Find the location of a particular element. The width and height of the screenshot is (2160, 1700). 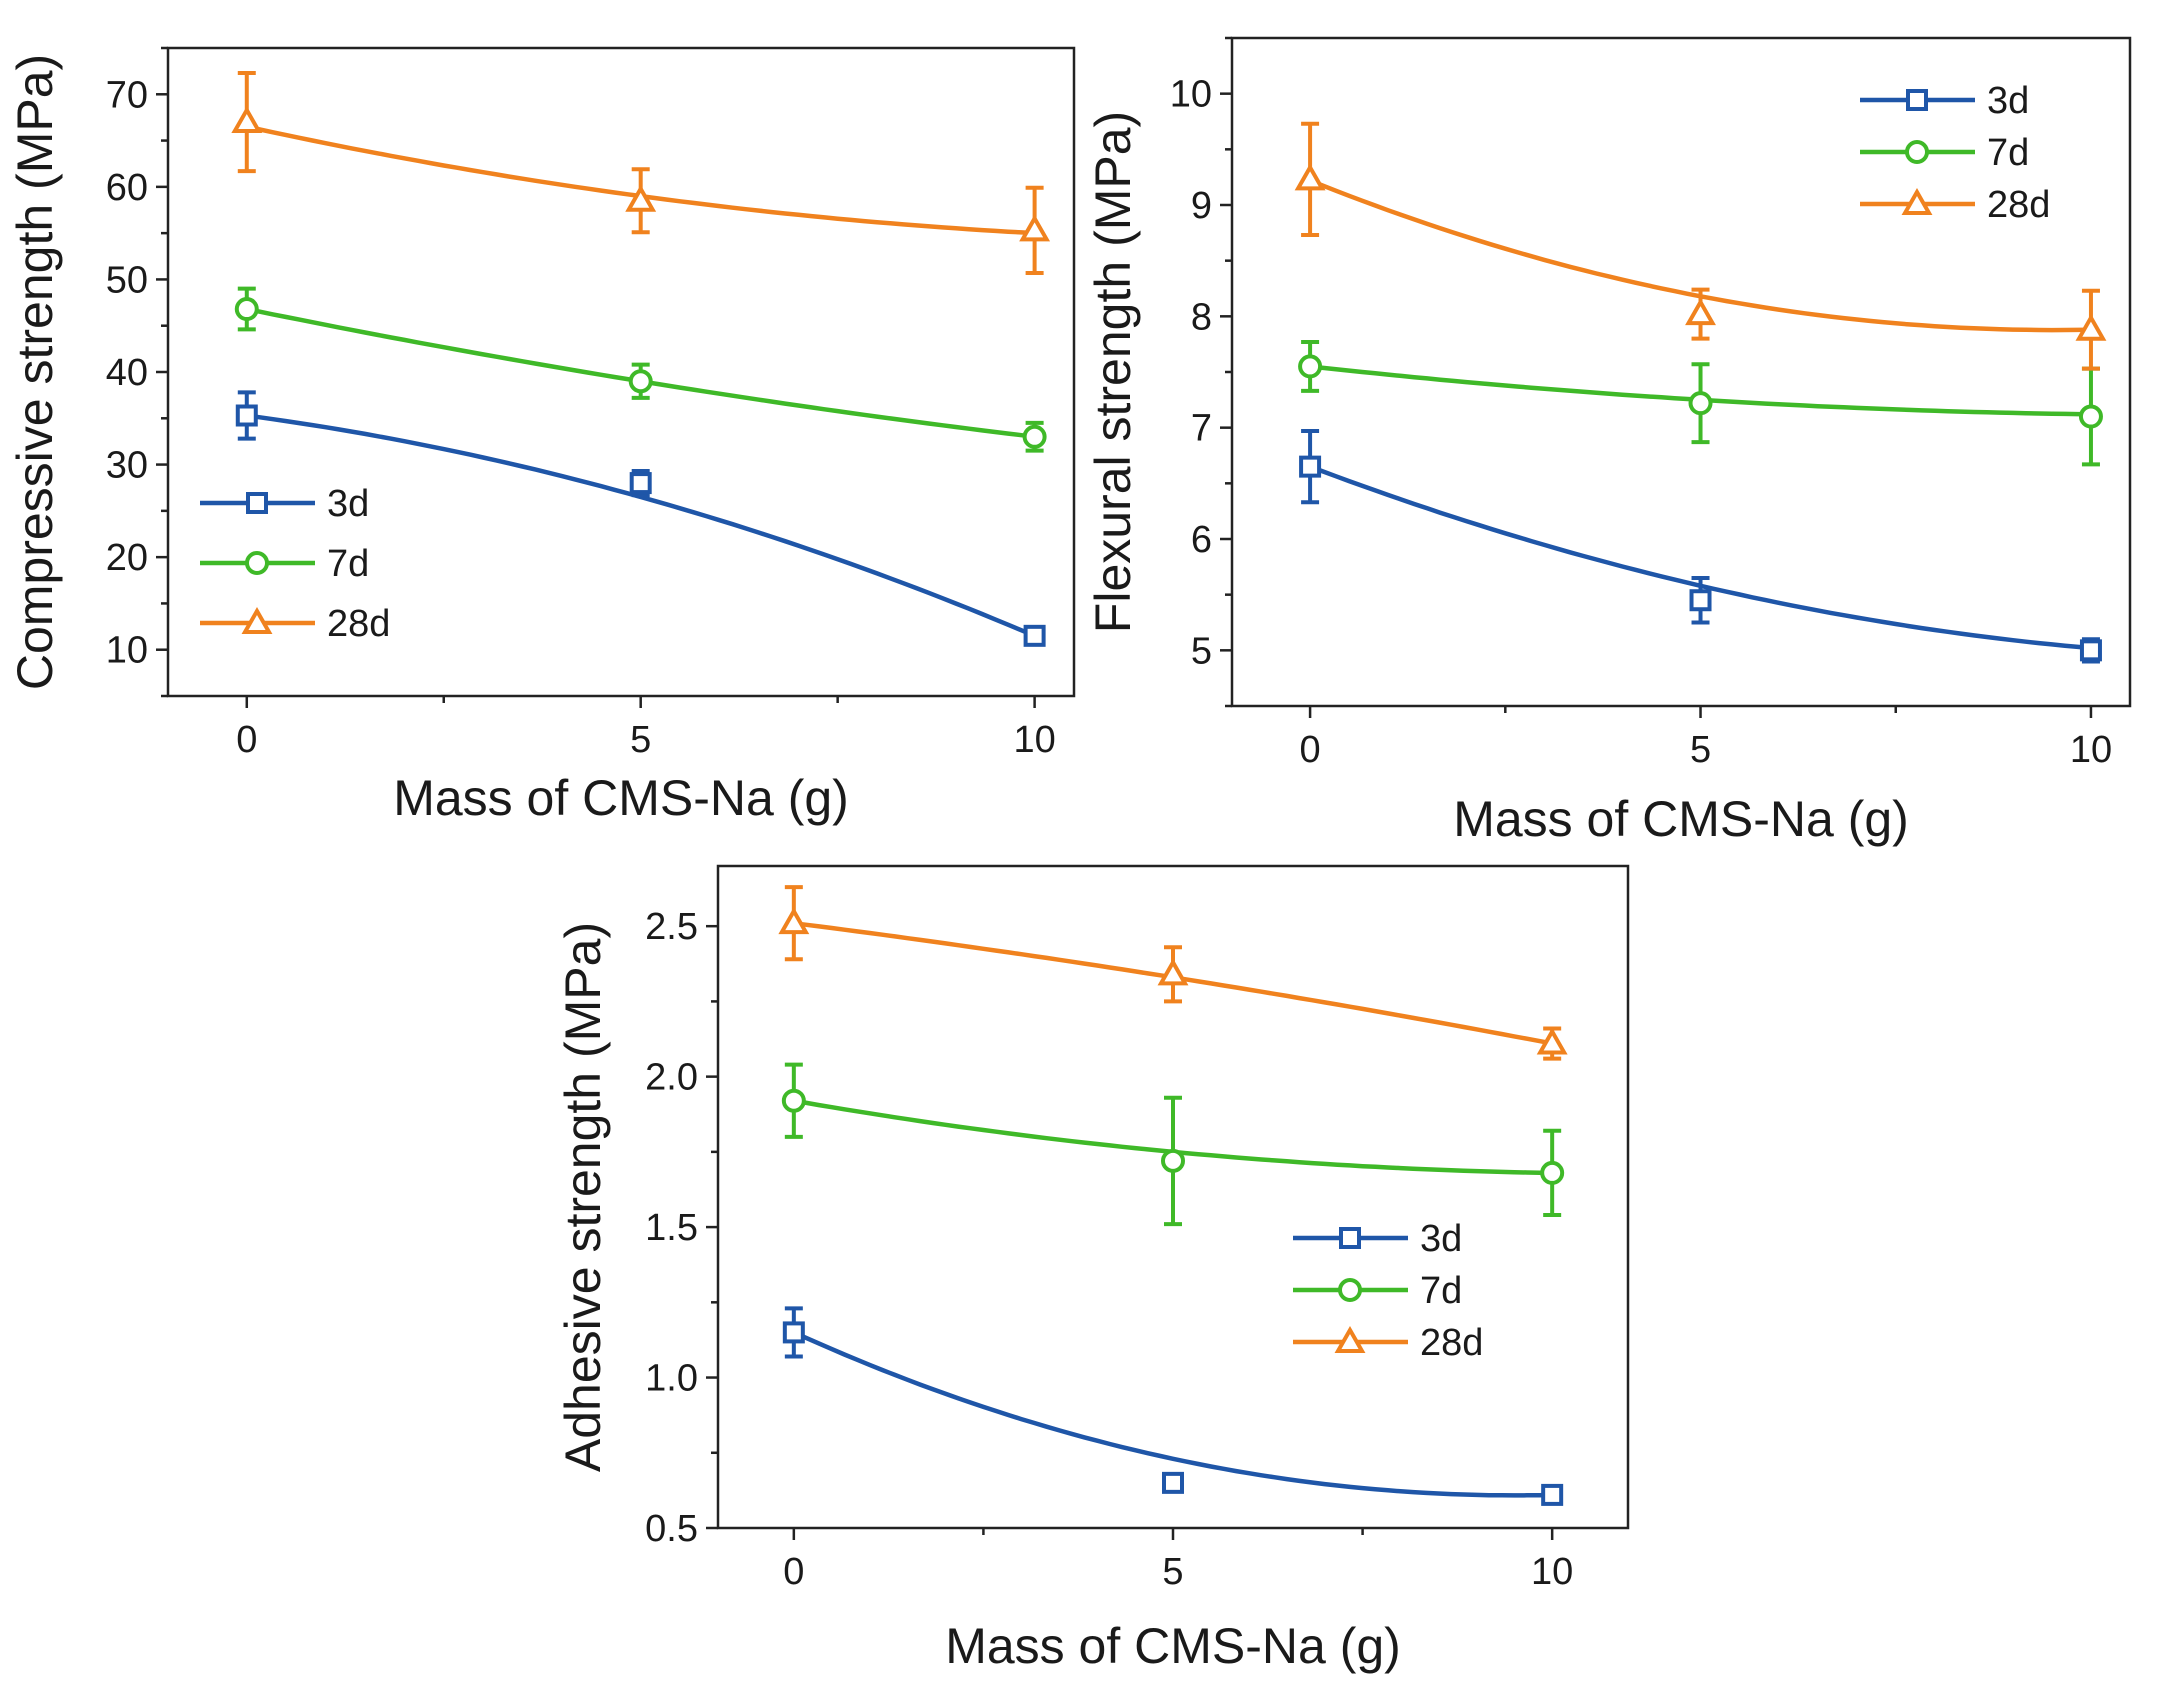

y-axis-title: Flexural strength (MPa) is located at coordinates (1113, 372).